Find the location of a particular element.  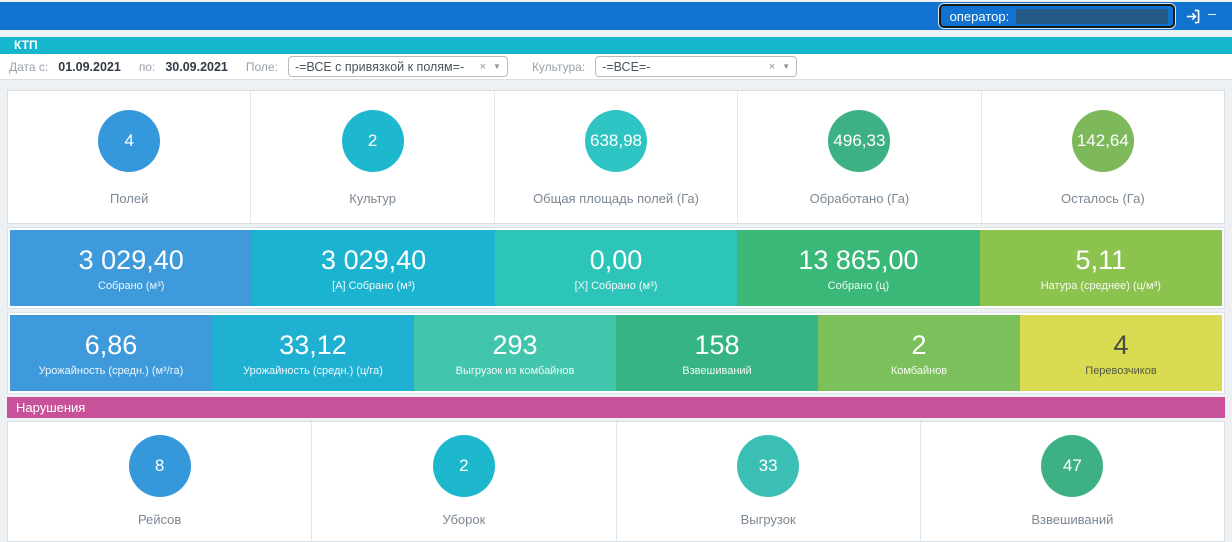

field-select-value: -=ВСЕ с привязкой к полям=- is located at coordinates (379, 66).